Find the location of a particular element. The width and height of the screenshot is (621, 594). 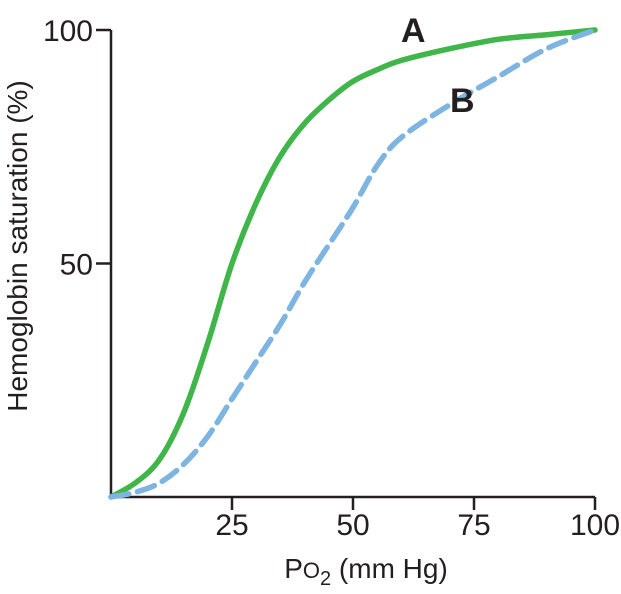

x-tick-label: 100 is located at coordinates (595, 525).